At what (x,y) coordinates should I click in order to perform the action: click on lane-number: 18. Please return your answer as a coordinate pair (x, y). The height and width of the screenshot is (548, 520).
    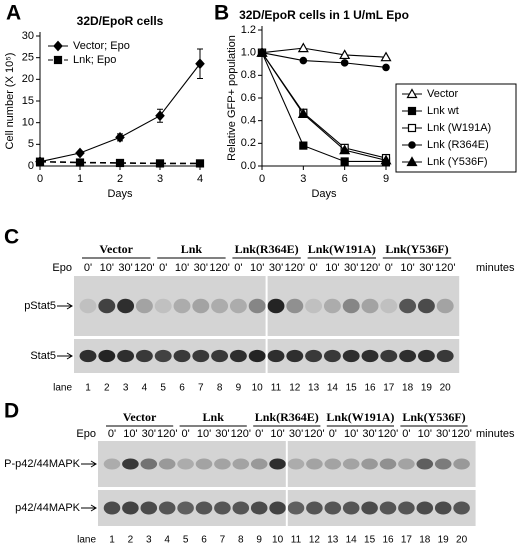
    Looking at the image, I should click on (425, 540).